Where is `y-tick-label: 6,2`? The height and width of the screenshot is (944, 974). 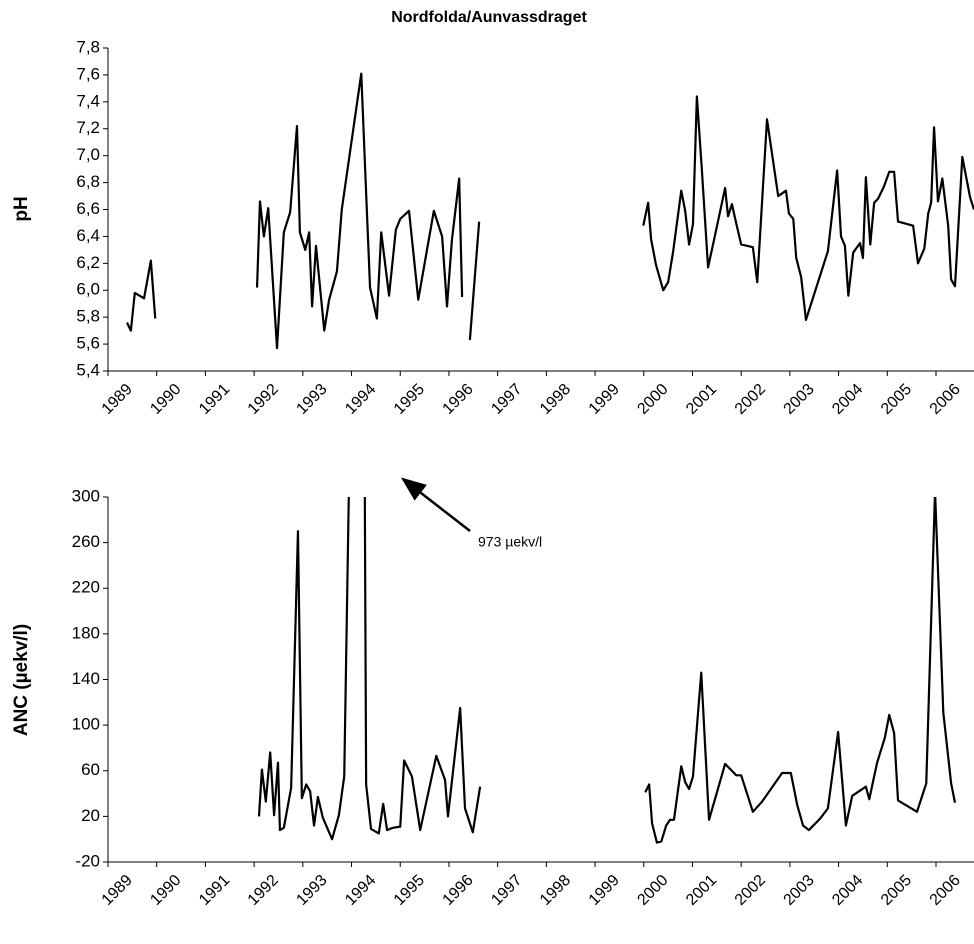
y-tick-label: 6,2 is located at coordinates (88, 262).